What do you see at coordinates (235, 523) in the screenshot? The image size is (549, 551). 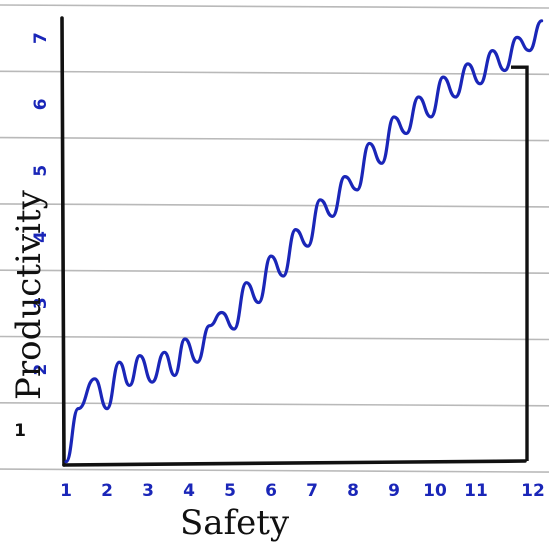 I see `x-axis-title: Safety` at bounding box center [235, 523].